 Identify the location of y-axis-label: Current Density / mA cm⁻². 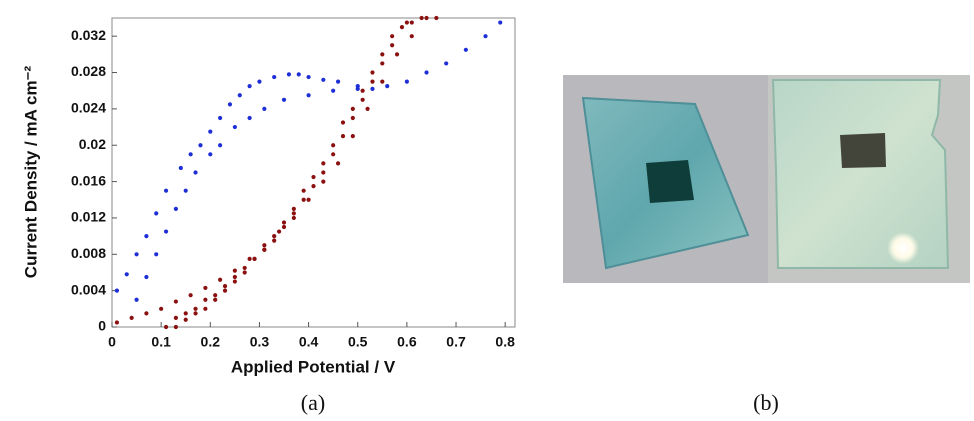
(30, 171).